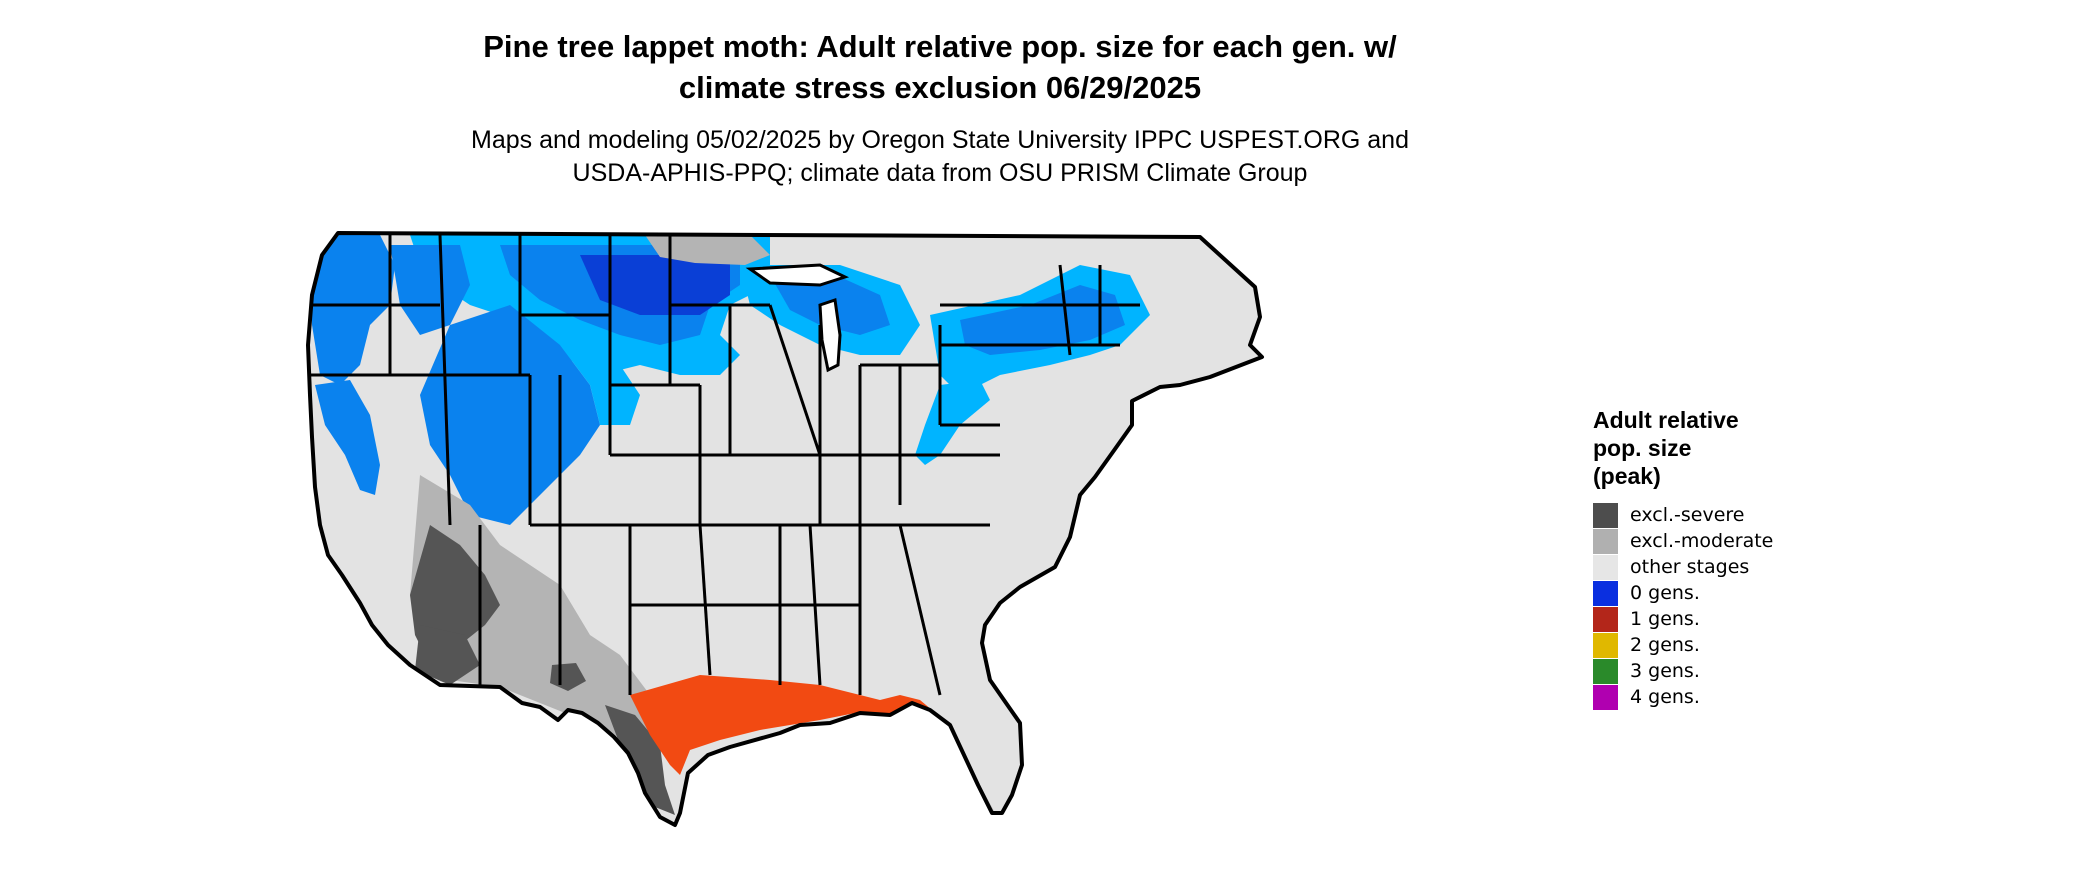  Describe the element at coordinates (800, 735) in the screenshot. I see `orange-region-gulf-coast` at that location.